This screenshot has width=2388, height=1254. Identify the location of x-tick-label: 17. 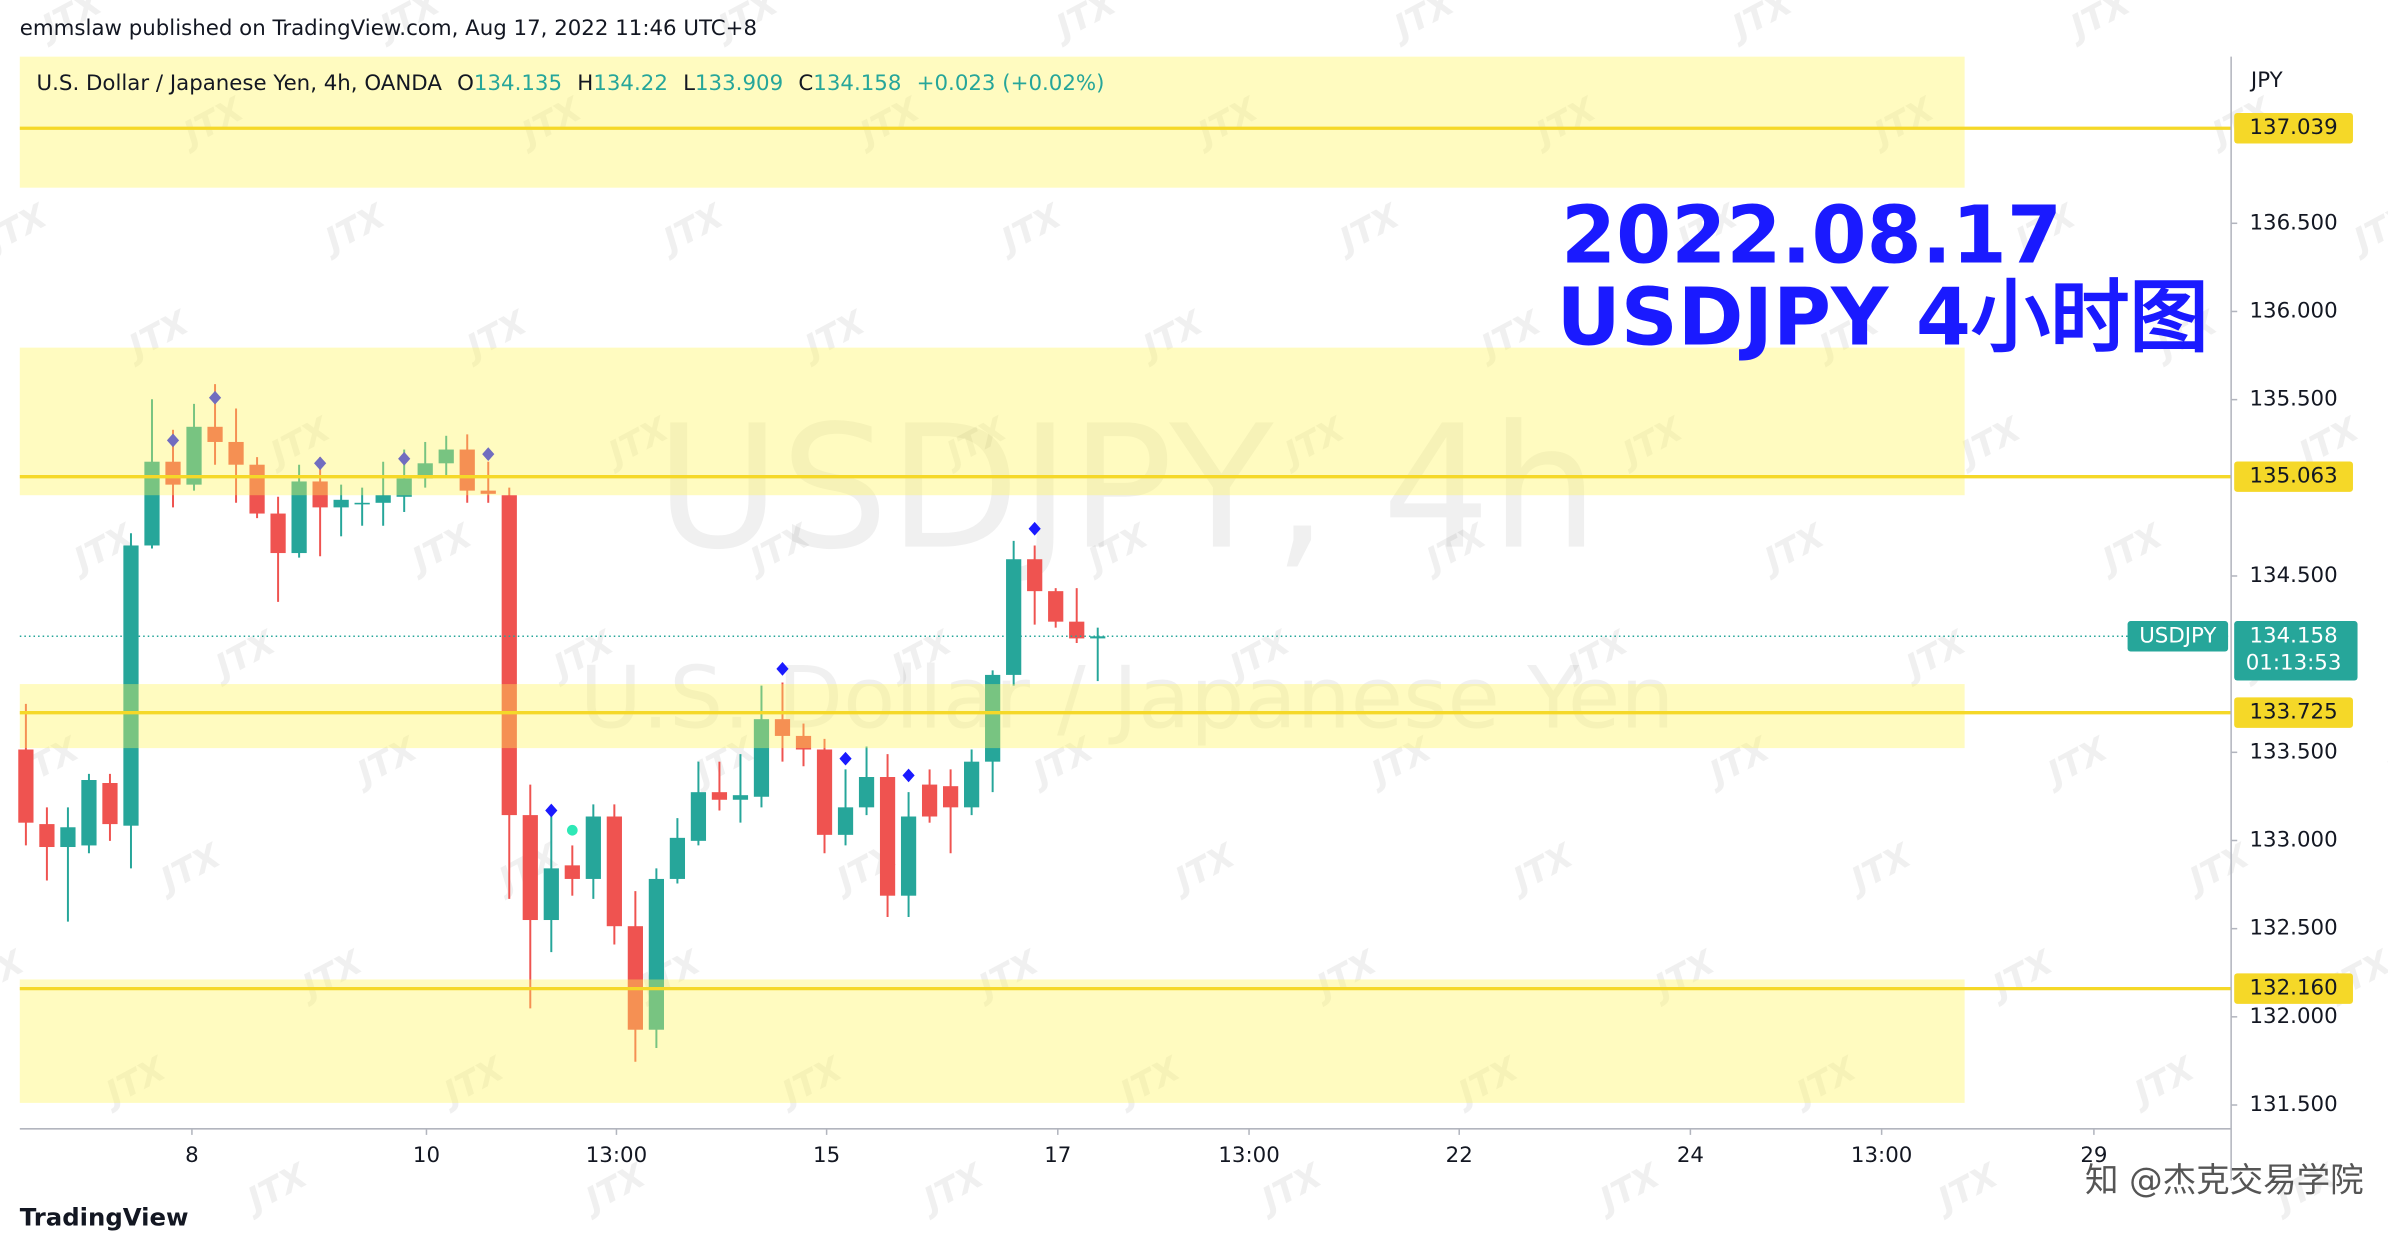
(1057, 1155).